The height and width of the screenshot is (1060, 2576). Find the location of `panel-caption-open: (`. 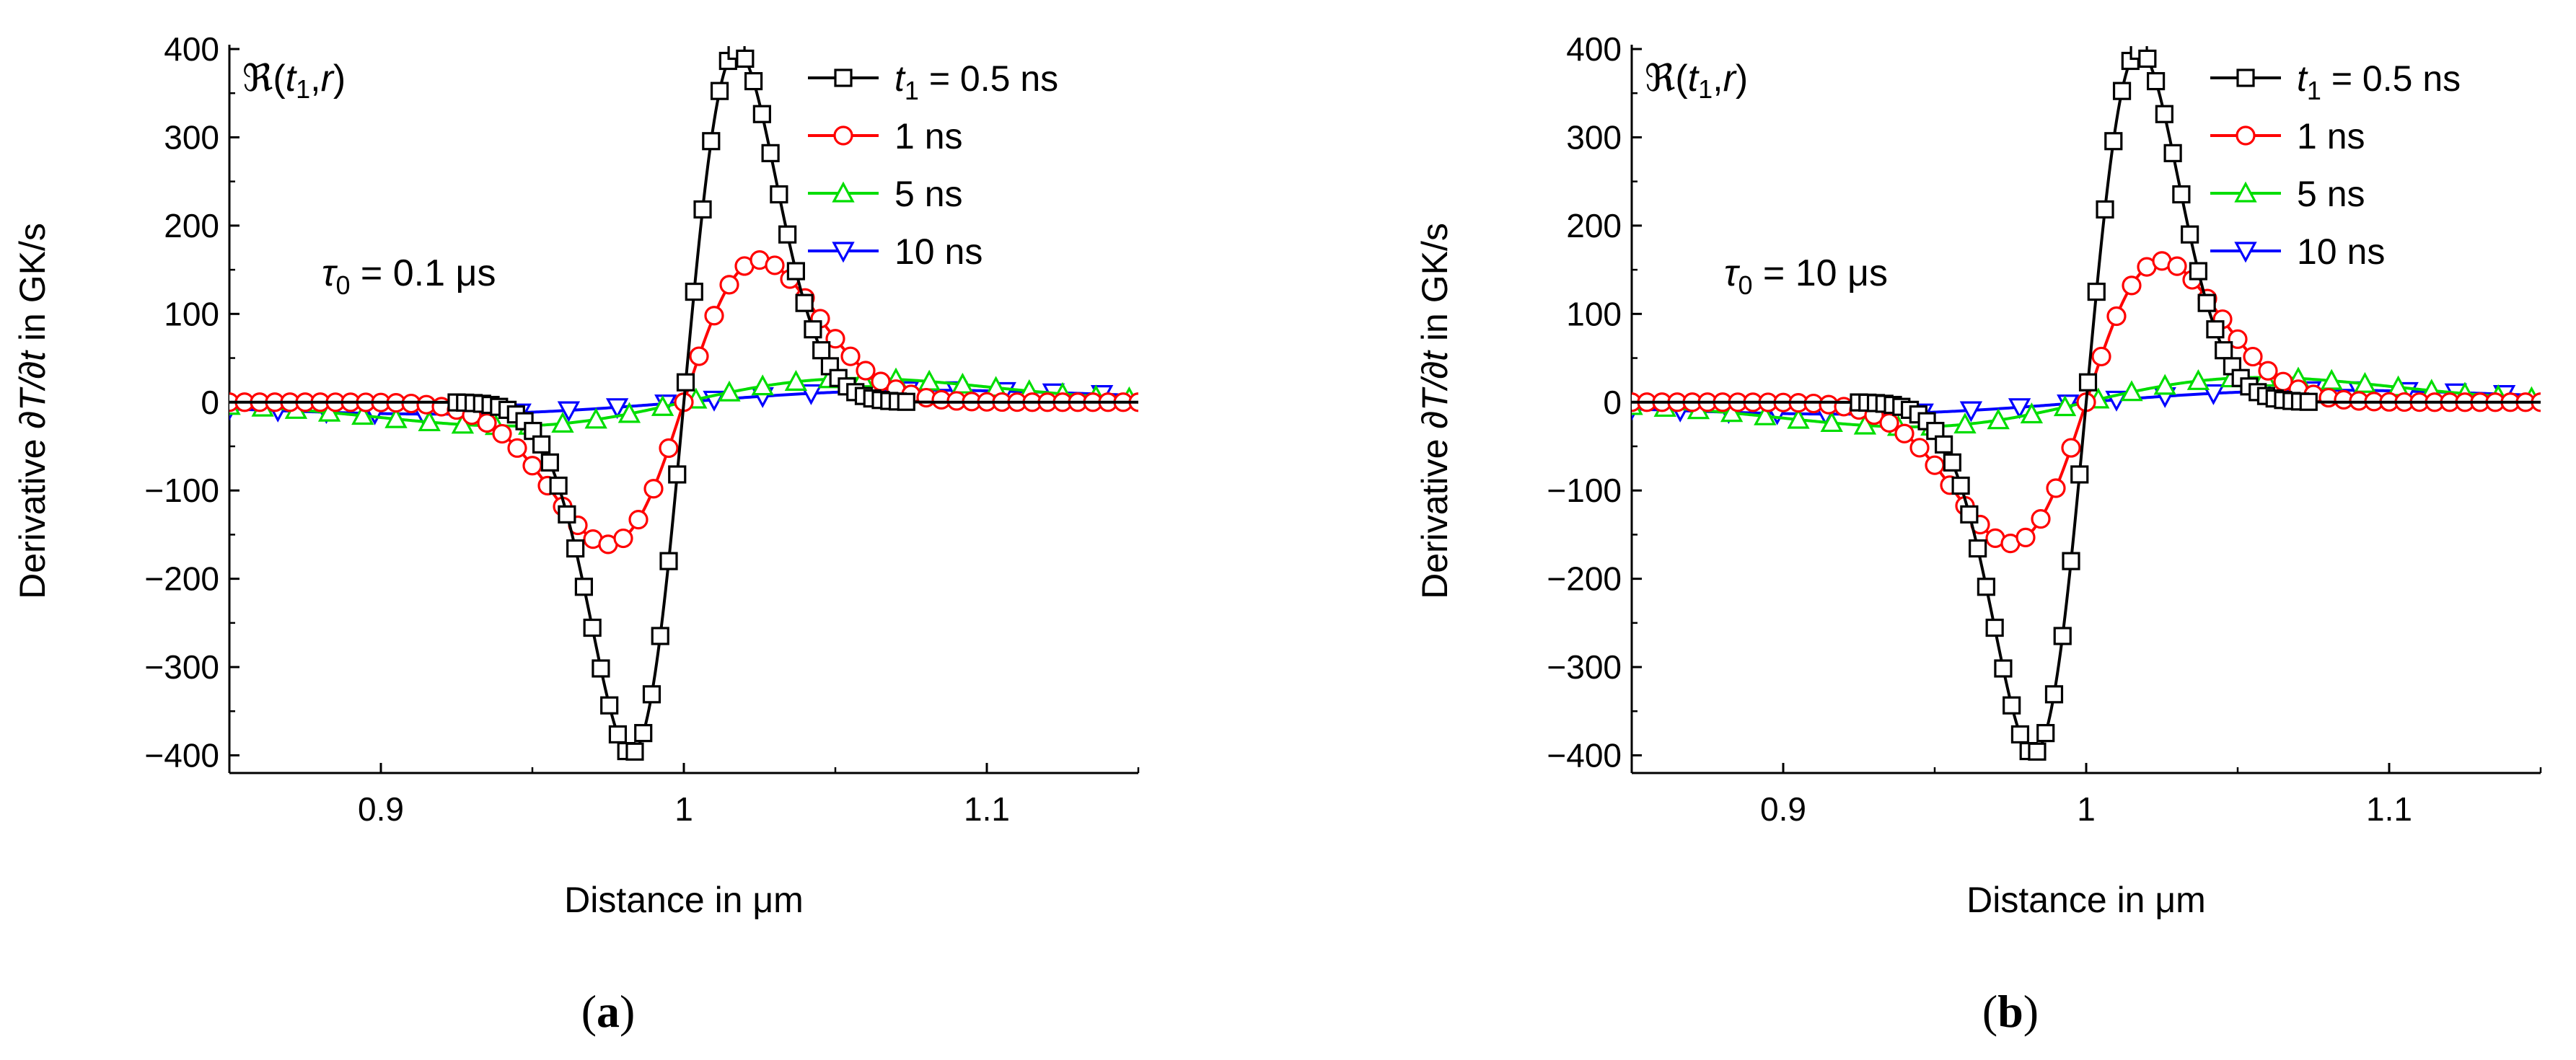

panel-caption-open: ( is located at coordinates (589, 1011).